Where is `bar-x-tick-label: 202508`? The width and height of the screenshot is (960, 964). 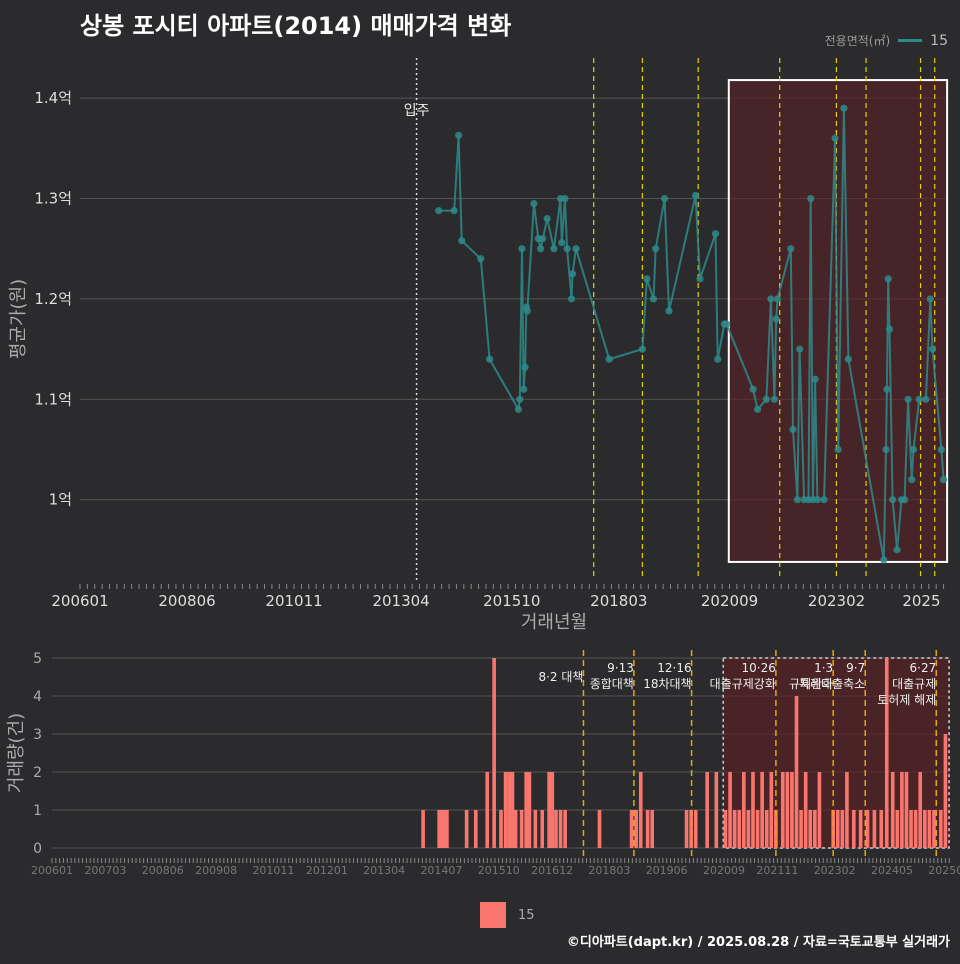
bar-x-tick-label: 202508 is located at coordinates (944, 870).